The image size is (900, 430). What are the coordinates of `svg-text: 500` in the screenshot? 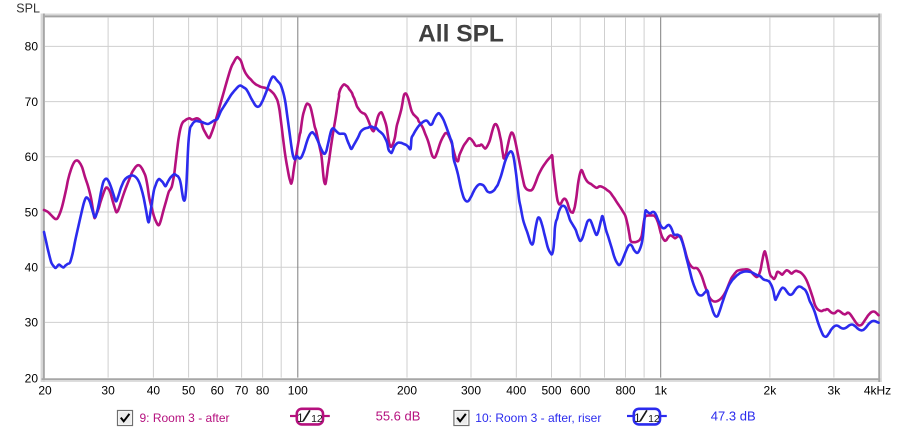 It's located at (551, 391).